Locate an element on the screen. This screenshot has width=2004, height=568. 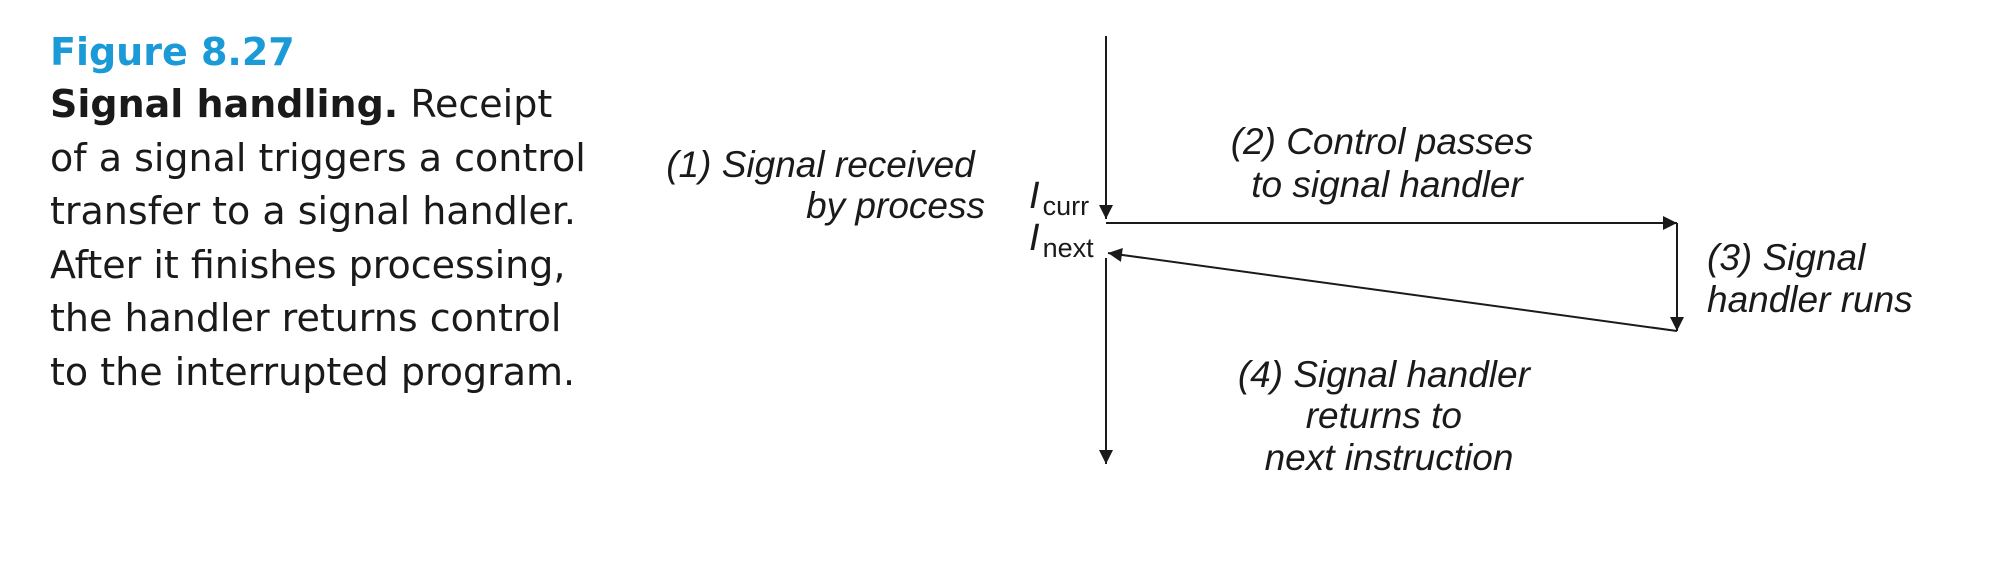
step1-label: (1) Signal received by process is located at coordinates (825, 185).